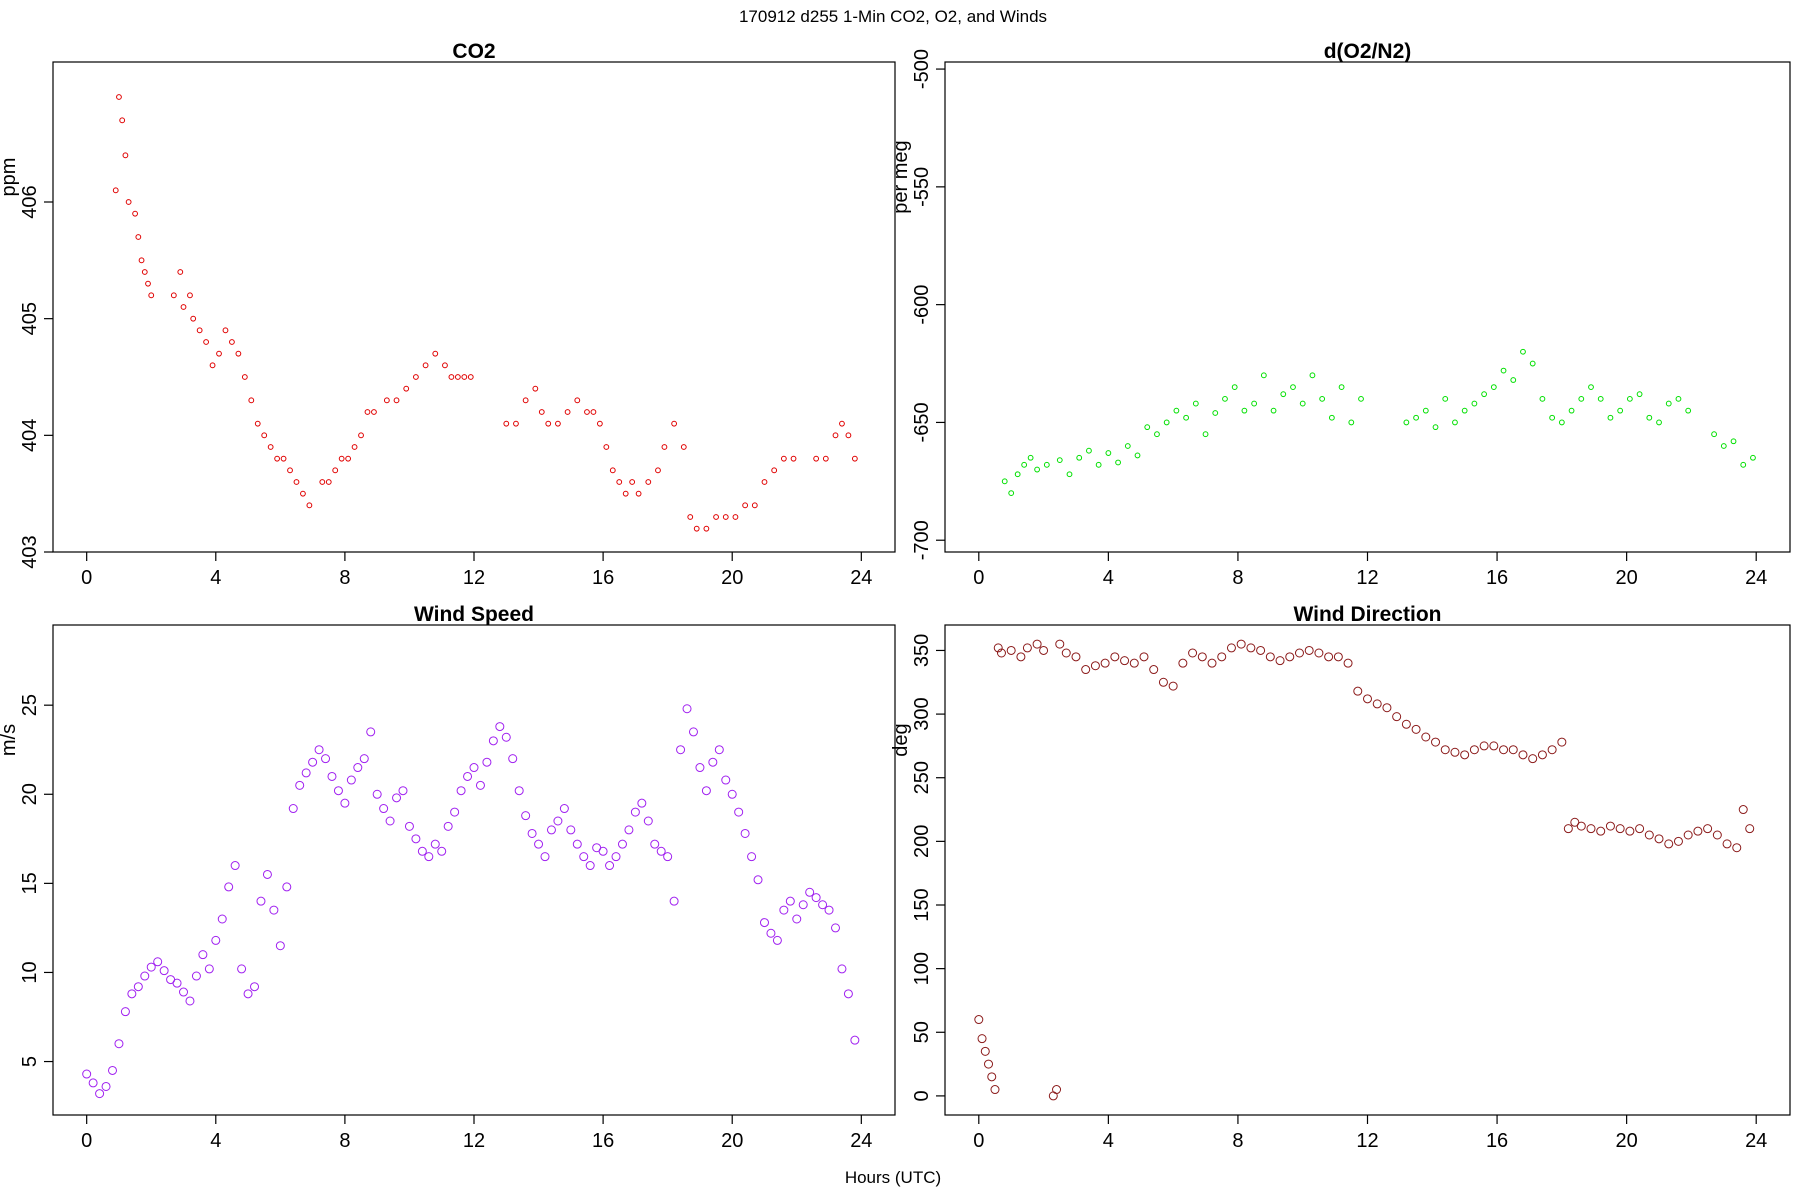  What do you see at coordinates (1756, 1141) in the screenshot?
I see `wind-direction-x-tick-label: 24` at bounding box center [1756, 1141].